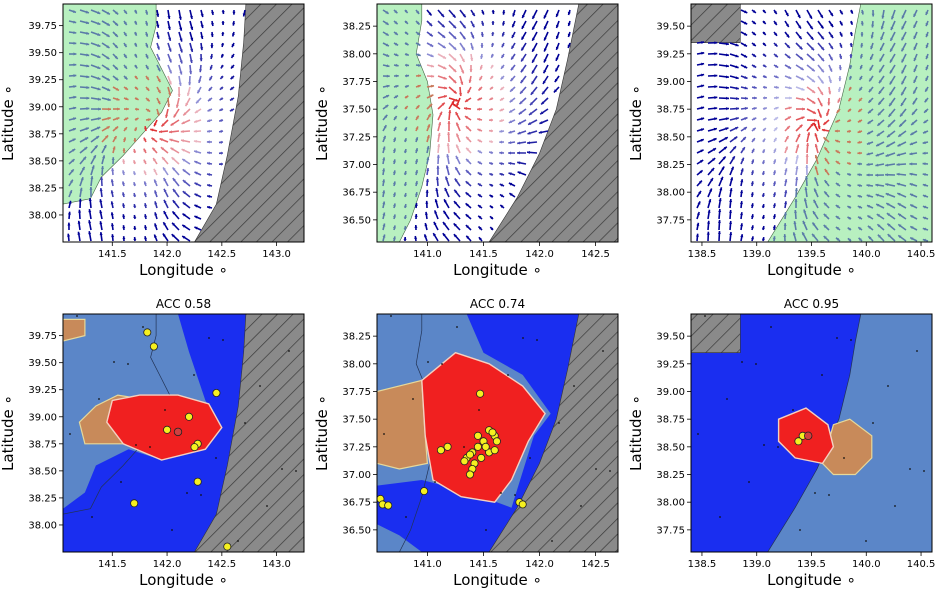 This screenshot has height=596, width=939. I want to click on trench-area, so click(249, 433).